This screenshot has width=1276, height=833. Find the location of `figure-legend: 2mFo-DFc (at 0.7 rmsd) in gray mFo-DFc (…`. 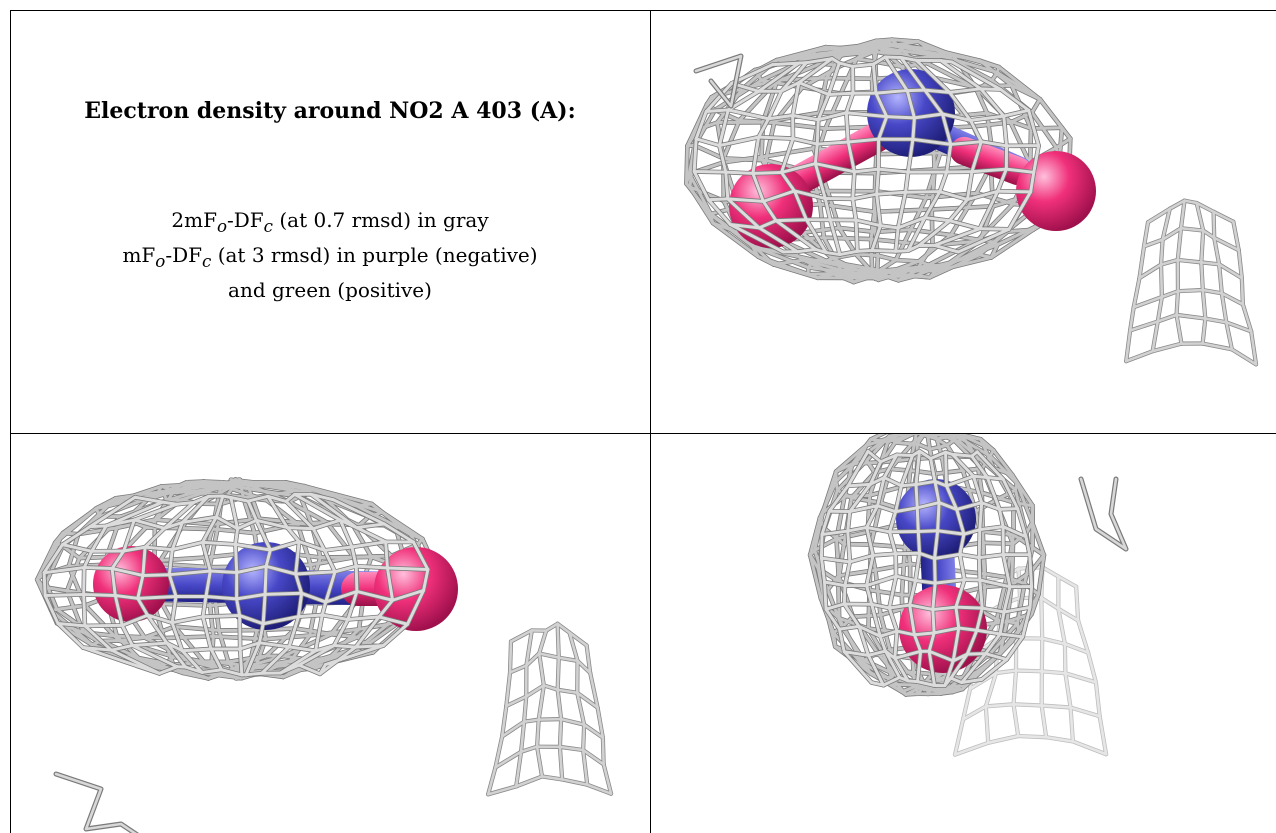

figure-legend: 2mFo-DFc (at 0.7 rmsd) in gray mFo-DFc (… is located at coordinates (329, 255).